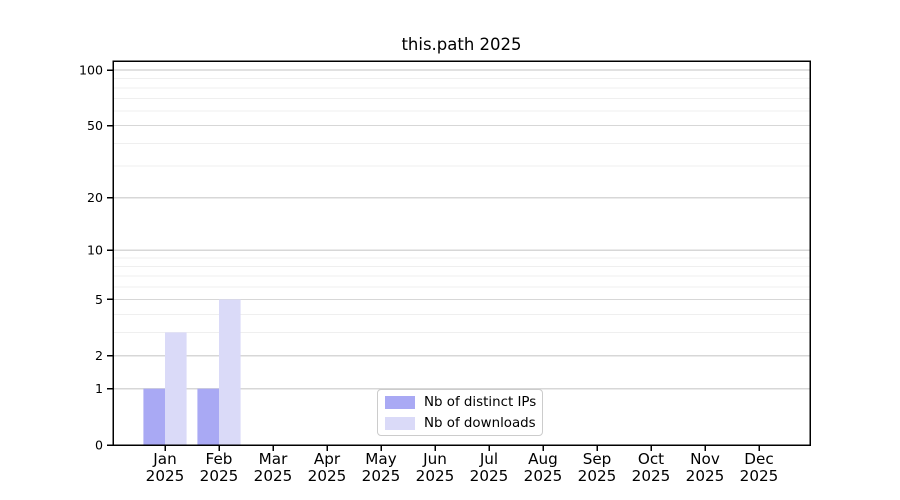 The width and height of the screenshot is (900, 500). I want to click on bar-jan-downloads, so click(176, 388).